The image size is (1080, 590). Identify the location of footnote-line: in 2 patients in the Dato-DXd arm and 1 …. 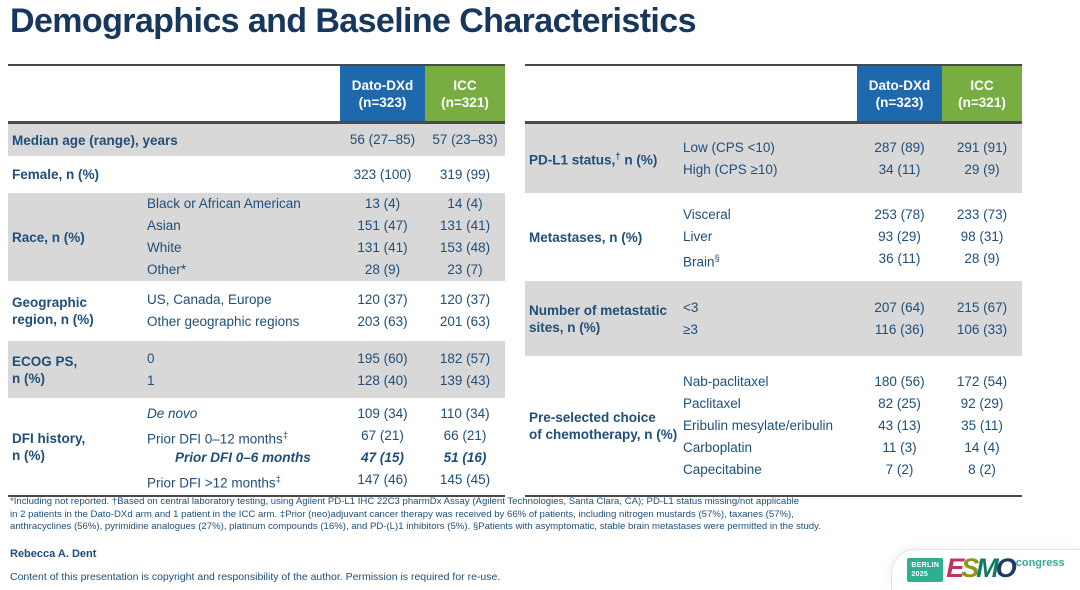
(402, 514).